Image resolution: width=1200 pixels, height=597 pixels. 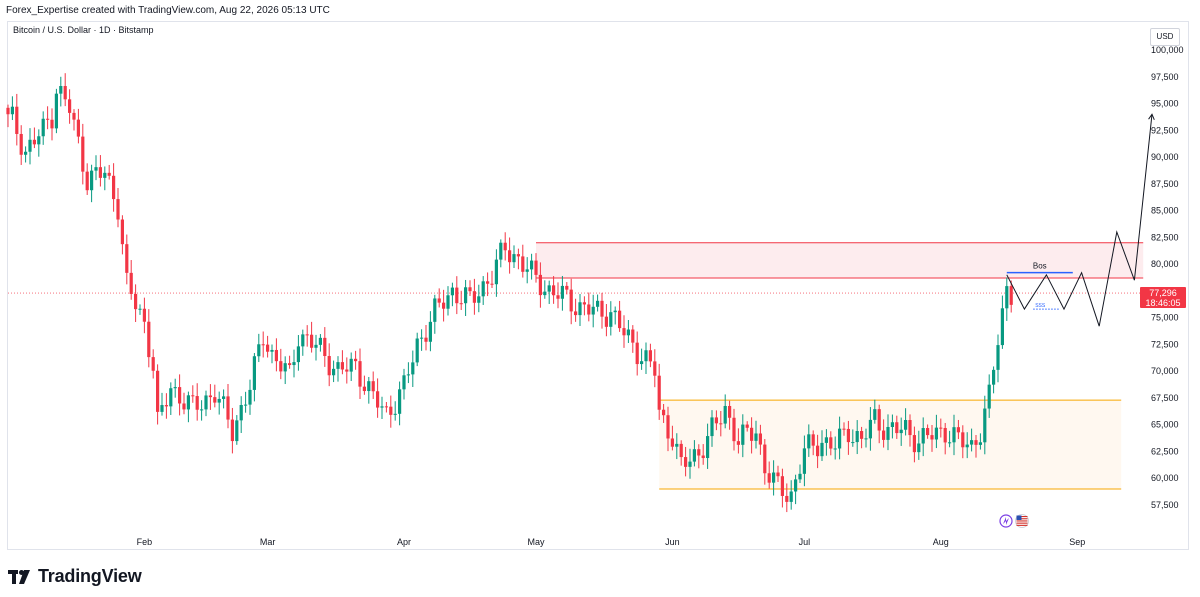 I want to click on projection-path, so click(x=1079, y=220).